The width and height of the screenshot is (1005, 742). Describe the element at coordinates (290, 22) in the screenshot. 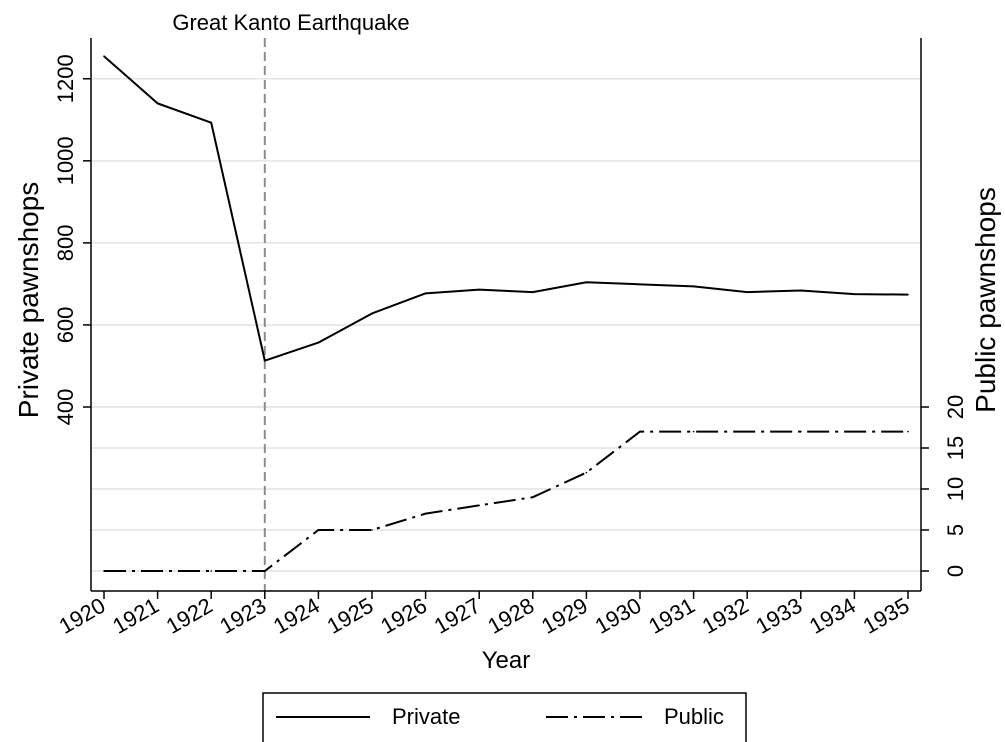

I see `earthquake-label: Great Kanto Earthquake` at that location.